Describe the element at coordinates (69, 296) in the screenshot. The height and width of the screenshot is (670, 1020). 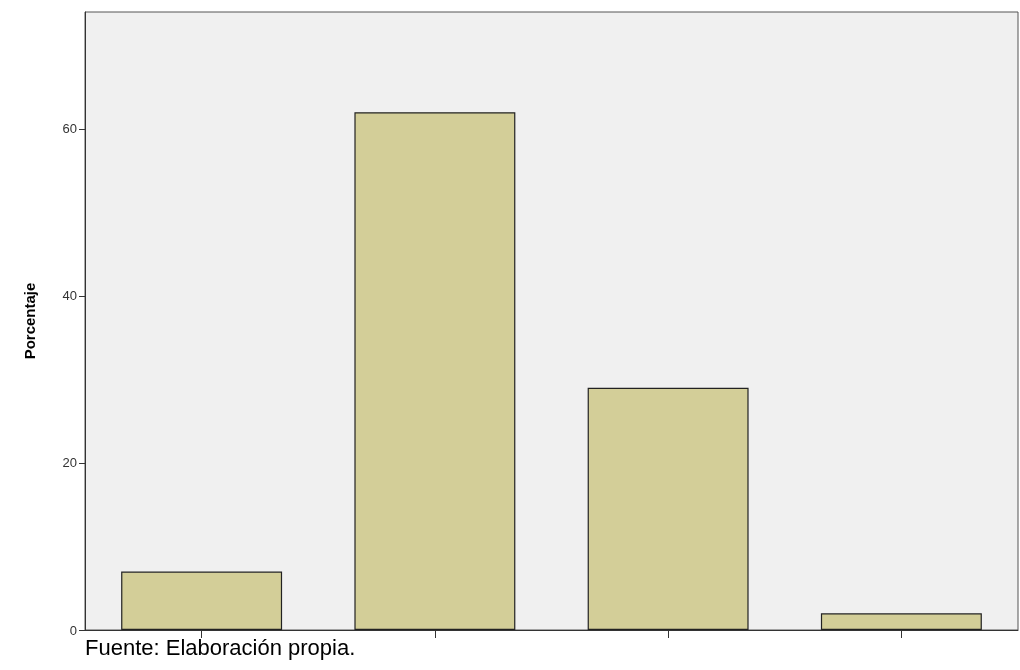
I see `y-tick-label: 40` at that location.